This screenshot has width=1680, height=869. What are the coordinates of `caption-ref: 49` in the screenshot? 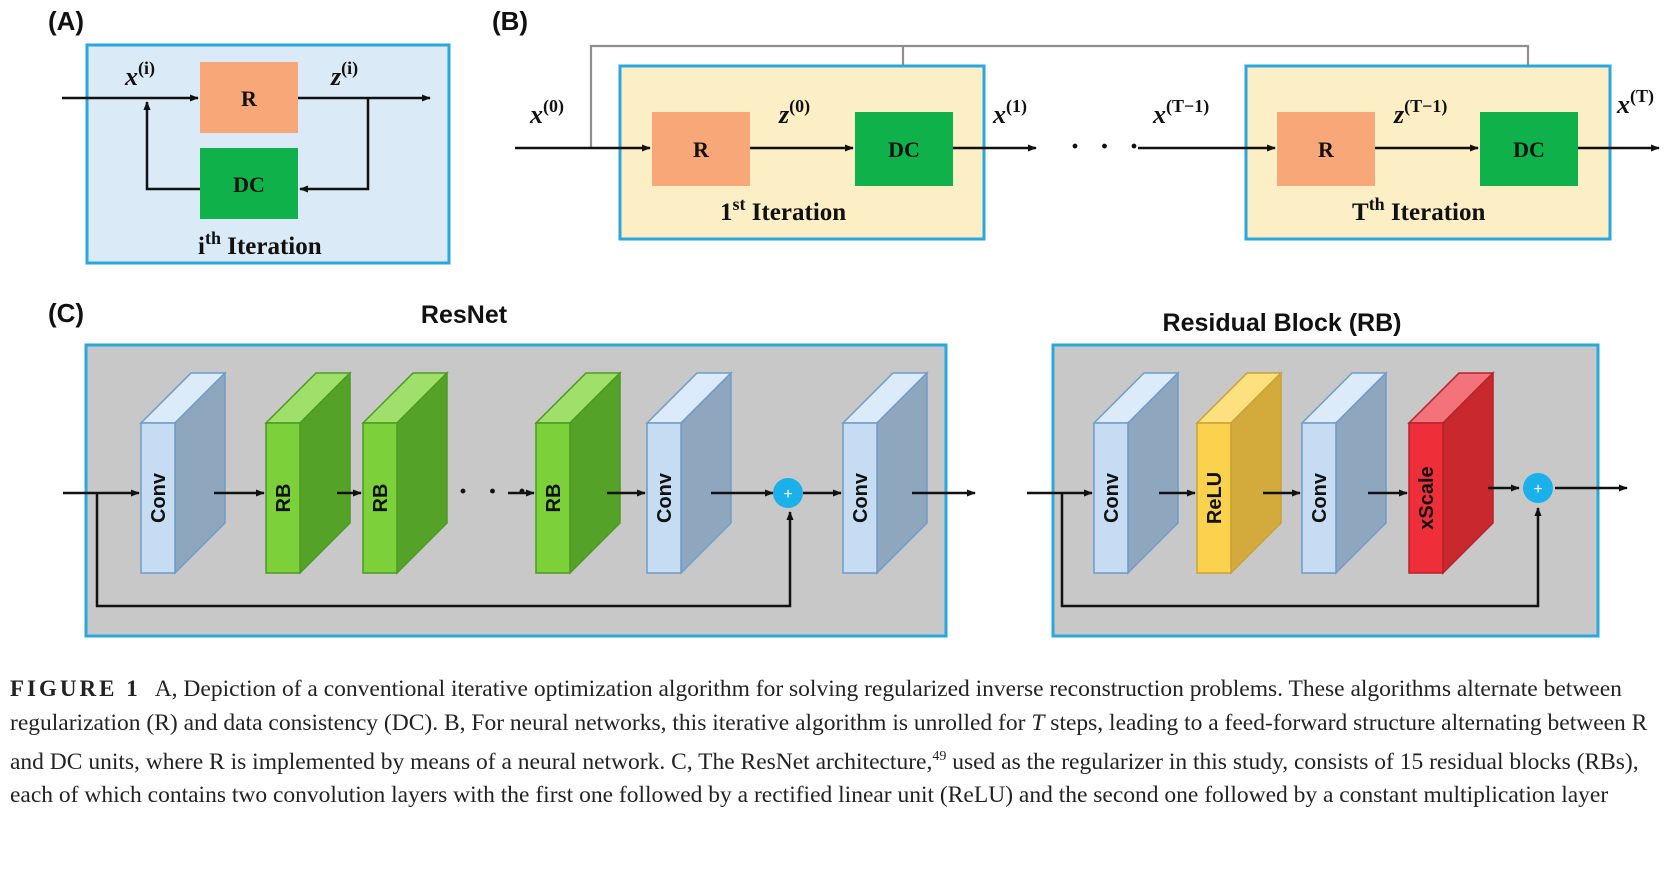 It's located at (939, 756).